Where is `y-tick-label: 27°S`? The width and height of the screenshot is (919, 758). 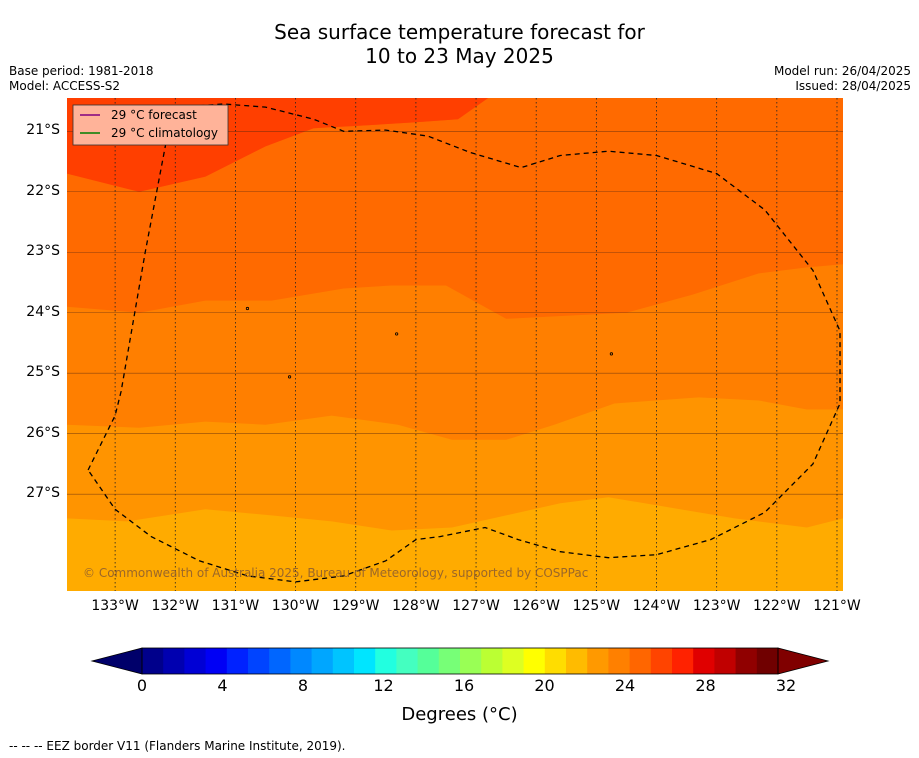 y-tick-label: 27°S is located at coordinates (43, 493).